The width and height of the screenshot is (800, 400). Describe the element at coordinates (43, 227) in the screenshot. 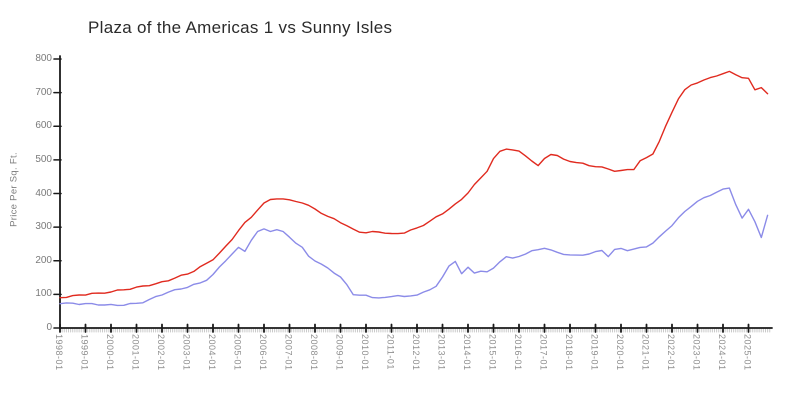

I see `y-tick-label: 300` at that location.